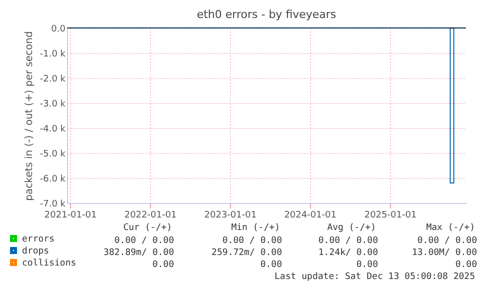 This screenshot has height=288, width=497. Describe the element at coordinates (53, 179) in the screenshot. I see `y-tick-label: -6.0 k` at that location.